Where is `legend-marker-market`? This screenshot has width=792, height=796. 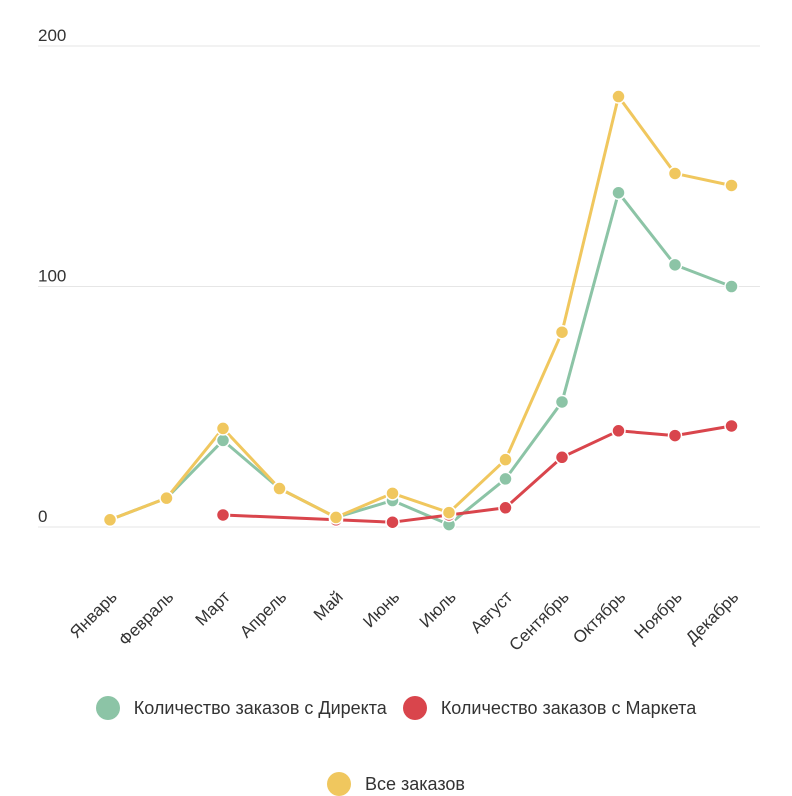 legend-marker-market is located at coordinates (414, 708).